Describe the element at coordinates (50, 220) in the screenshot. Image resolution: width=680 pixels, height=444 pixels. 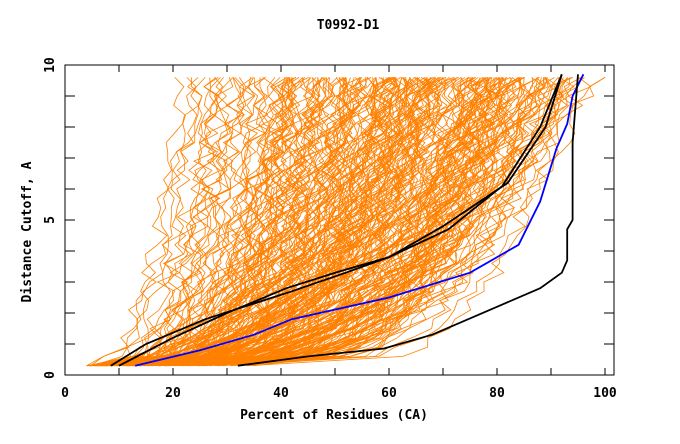
I see `y-tick-5: 5` at that location.